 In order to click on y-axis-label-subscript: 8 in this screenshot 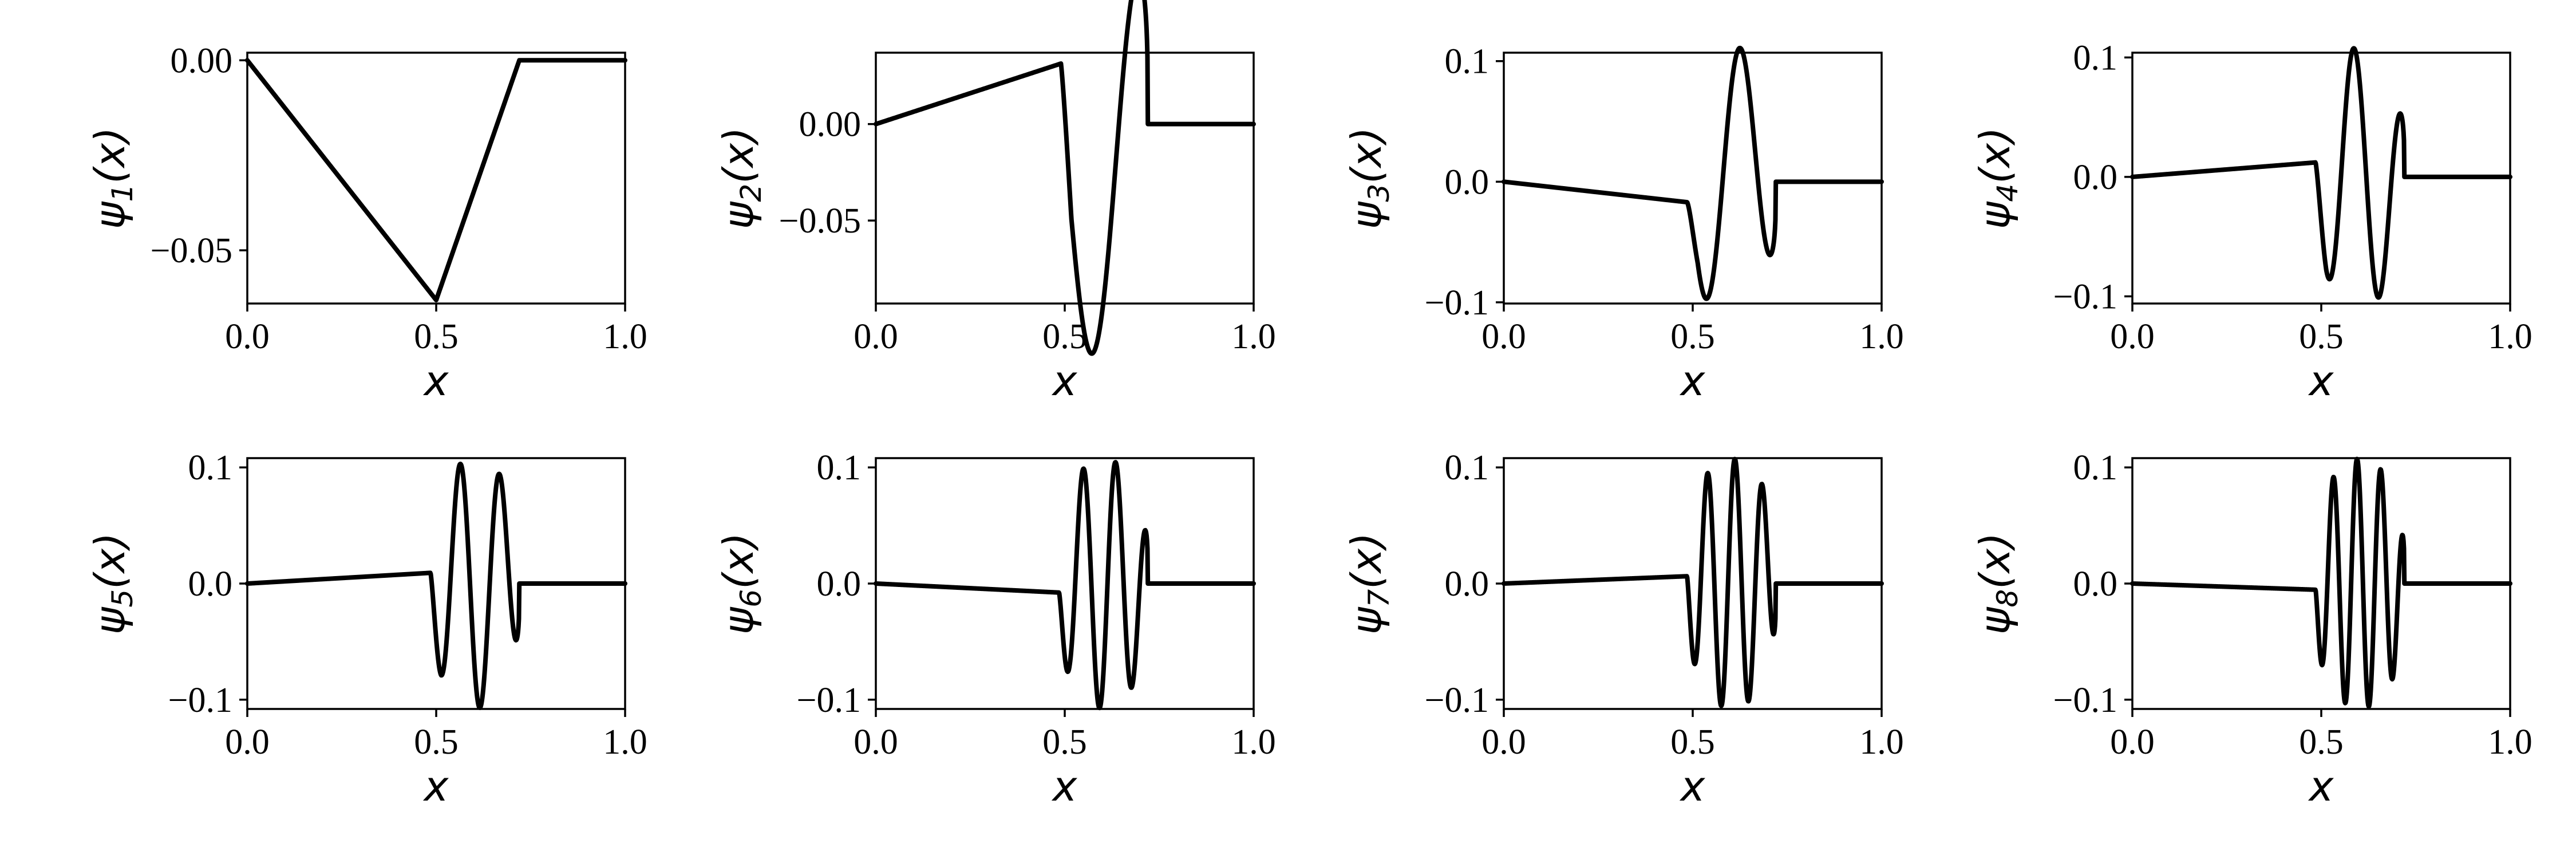, I will do `click(2007, 598)`.